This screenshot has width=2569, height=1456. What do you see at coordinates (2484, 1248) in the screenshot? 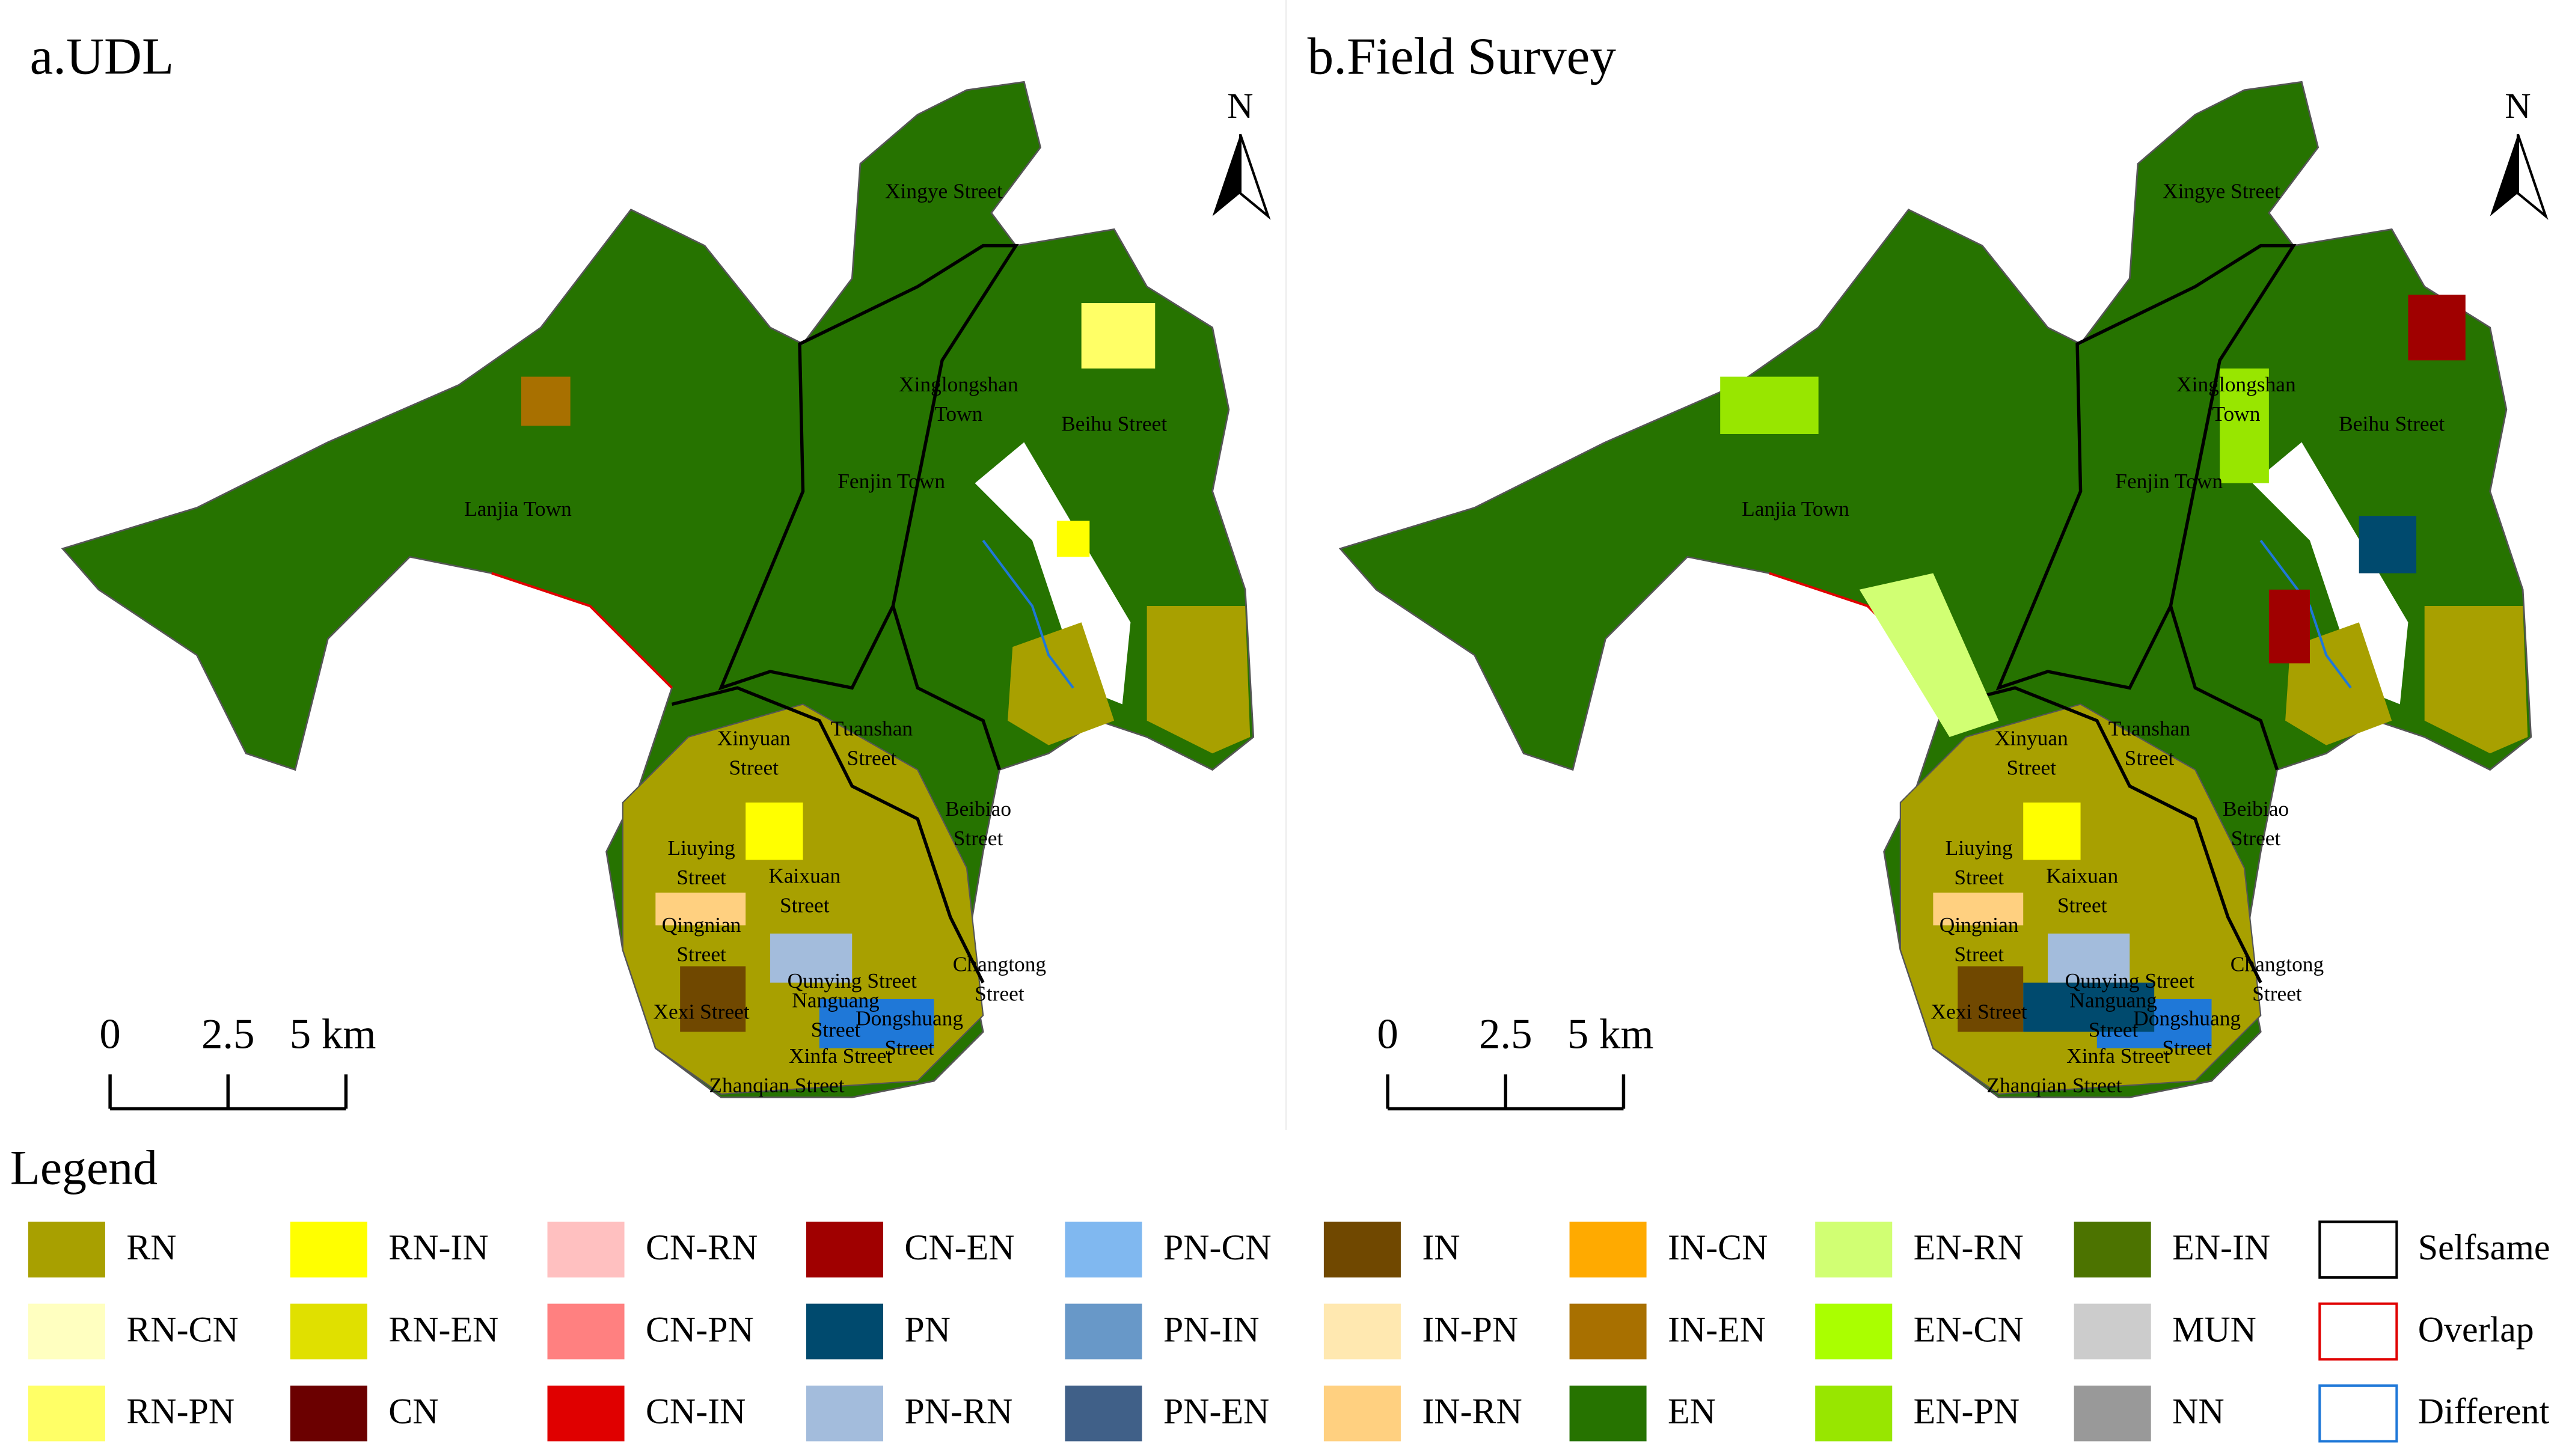
I see `legend-label: Selfsame` at bounding box center [2484, 1248].